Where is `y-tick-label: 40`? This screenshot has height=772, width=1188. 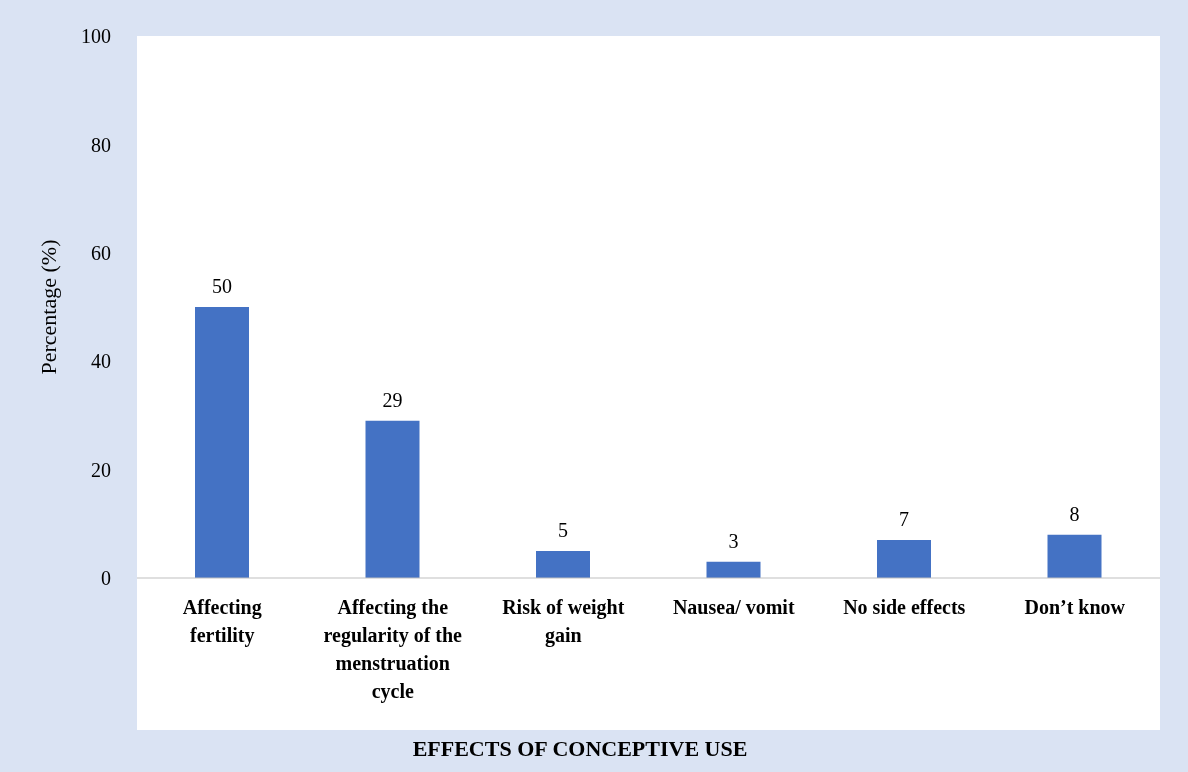
y-tick-label: 40 is located at coordinates (101, 361).